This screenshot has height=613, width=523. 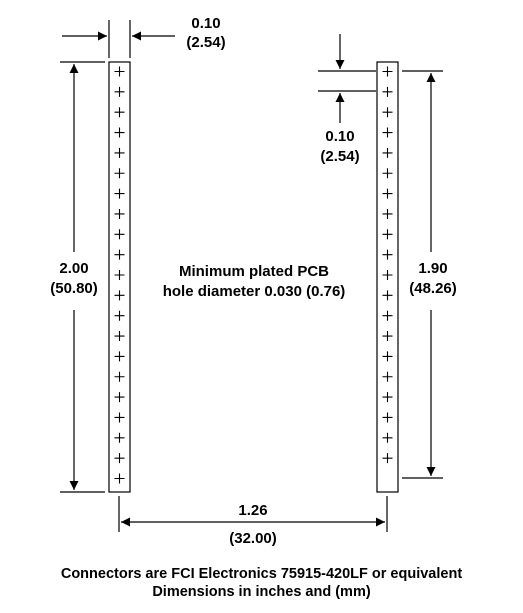 I want to click on right-pitch-dimension: 0.10 (2.54), so click(x=347, y=99).